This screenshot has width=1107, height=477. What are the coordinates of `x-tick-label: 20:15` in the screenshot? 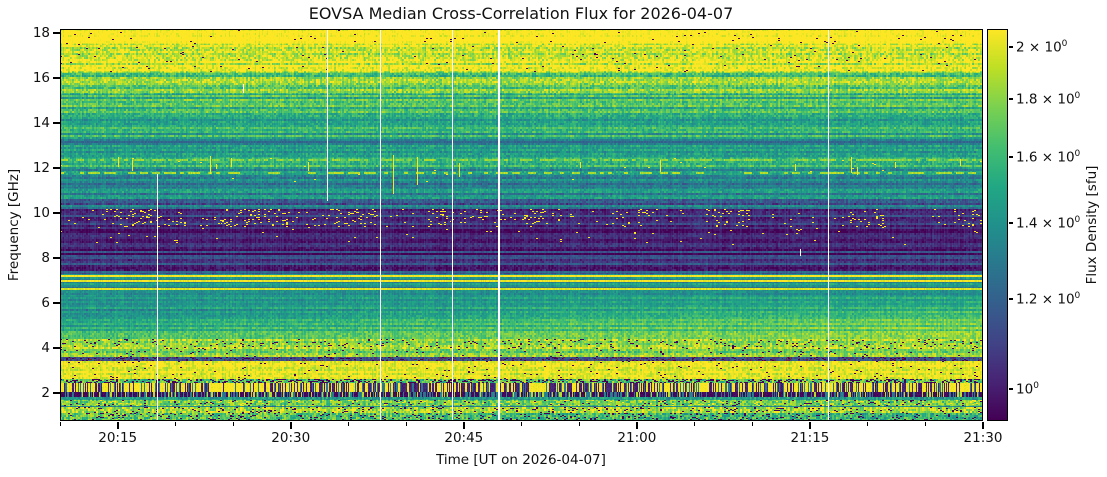 It's located at (118, 438).